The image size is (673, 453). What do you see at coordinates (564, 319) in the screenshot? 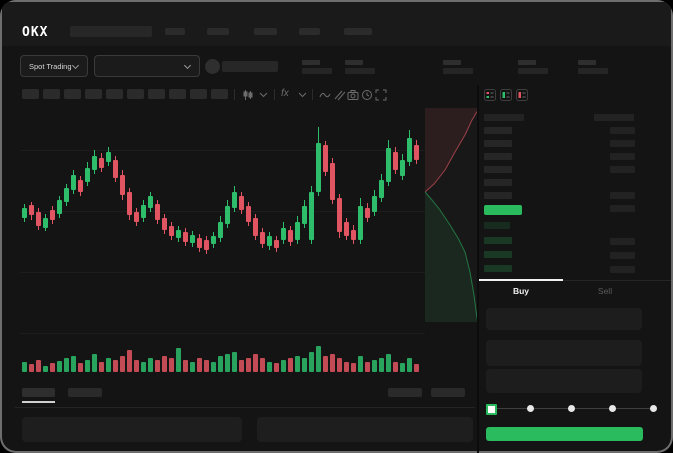
I see `price-input-placeholder` at bounding box center [564, 319].